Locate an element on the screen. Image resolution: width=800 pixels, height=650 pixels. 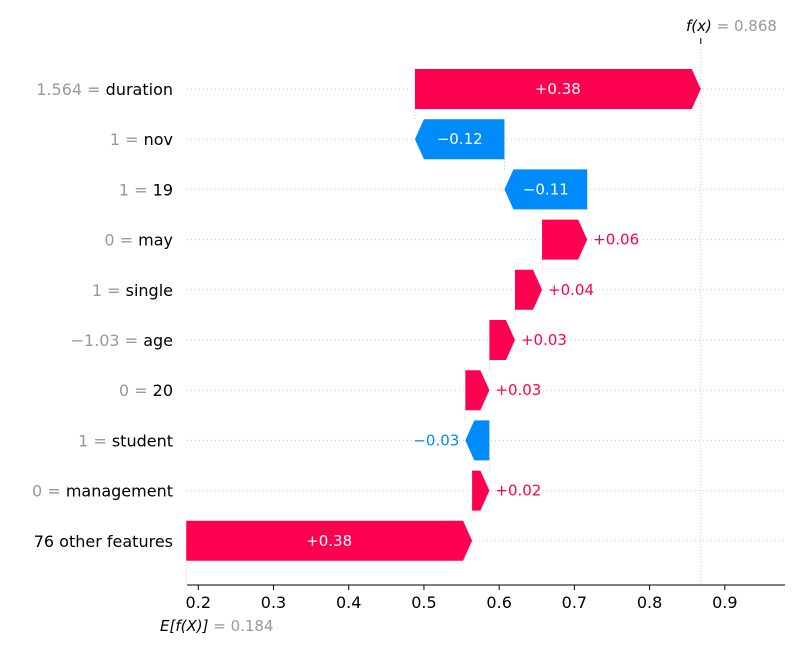
feature-label: −1.03 = age is located at coordinates (122, 340).